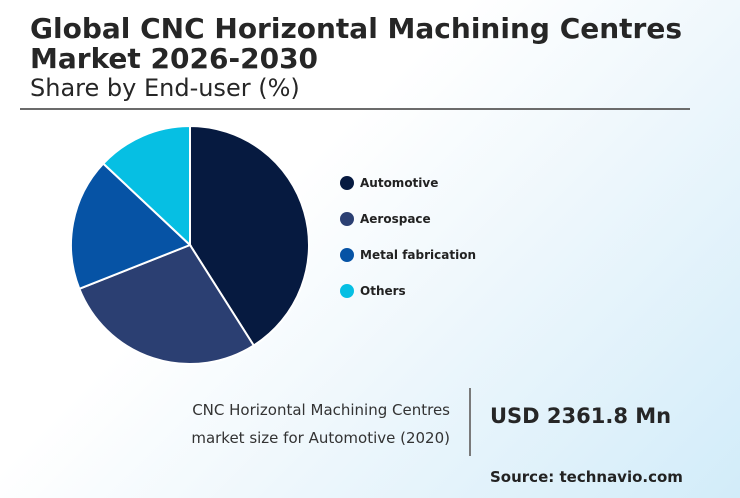  I want to click on legend-item-metal-fabrication: Metal fabrication, so click(408, 255).